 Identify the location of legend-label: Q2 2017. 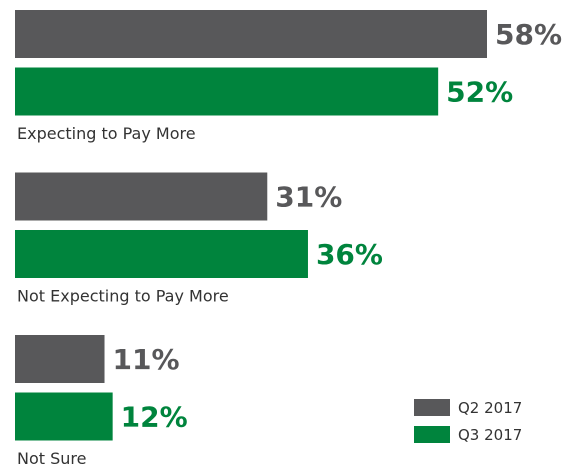
(490, 408).